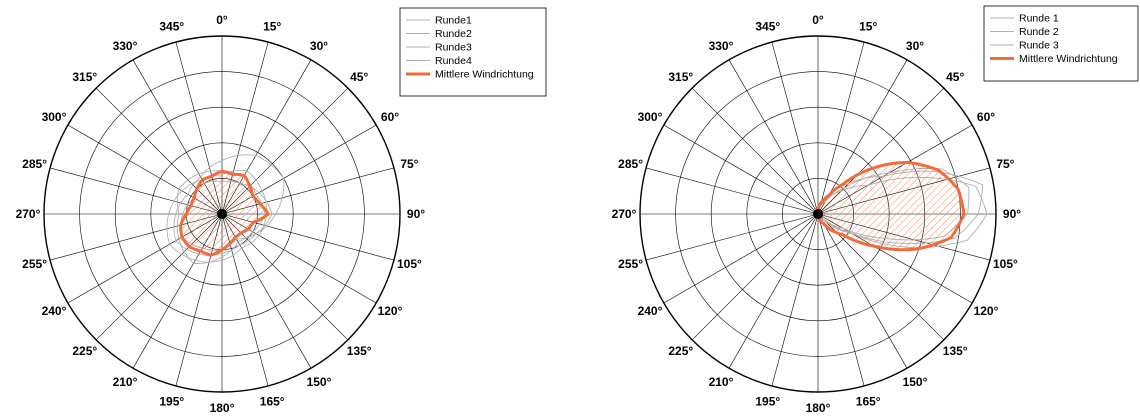 This screenshot has height=416, width=1140. Describe the element at coordinates (453, 61) in the screenshot. I see `legend-entry: Runde4` at that location.